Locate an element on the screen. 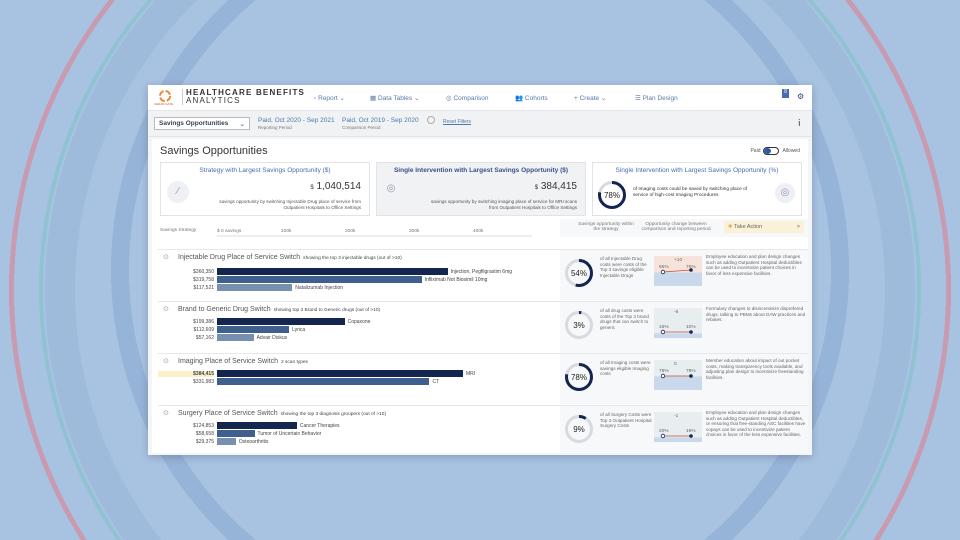  nav-comparison: ◎ Comparison is located at coordinates (467, 98).